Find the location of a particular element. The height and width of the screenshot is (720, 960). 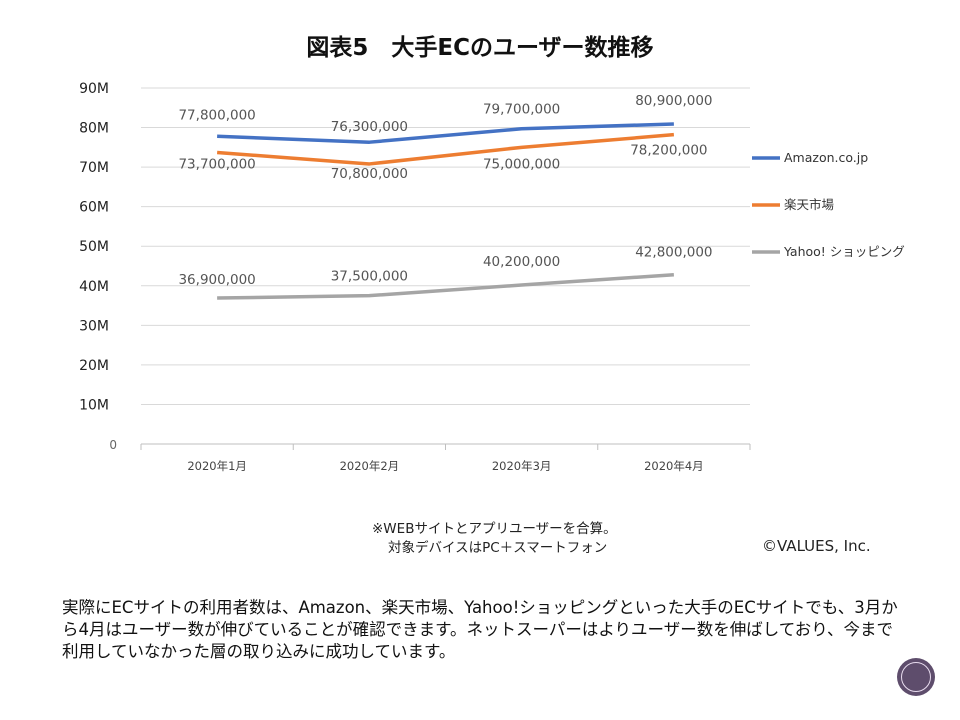

y-tick-label: 50M is located at coordinates (94, 247).